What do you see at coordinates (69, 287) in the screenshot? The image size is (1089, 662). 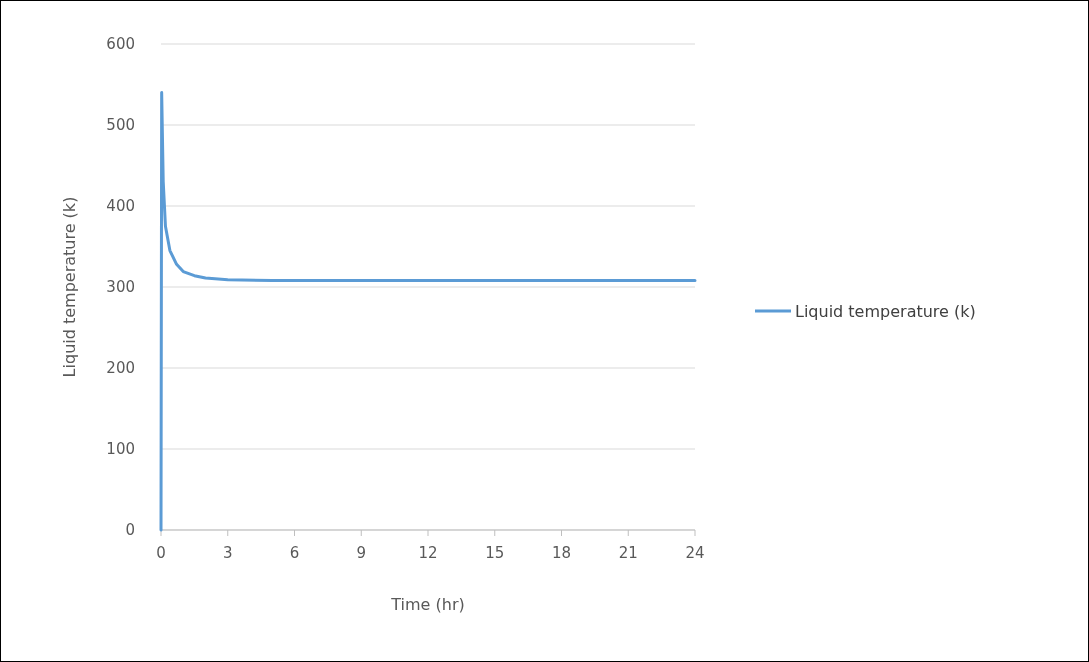 I see `y-axis-title: Liquid temperature (k)` at bounding box center [69, 287].